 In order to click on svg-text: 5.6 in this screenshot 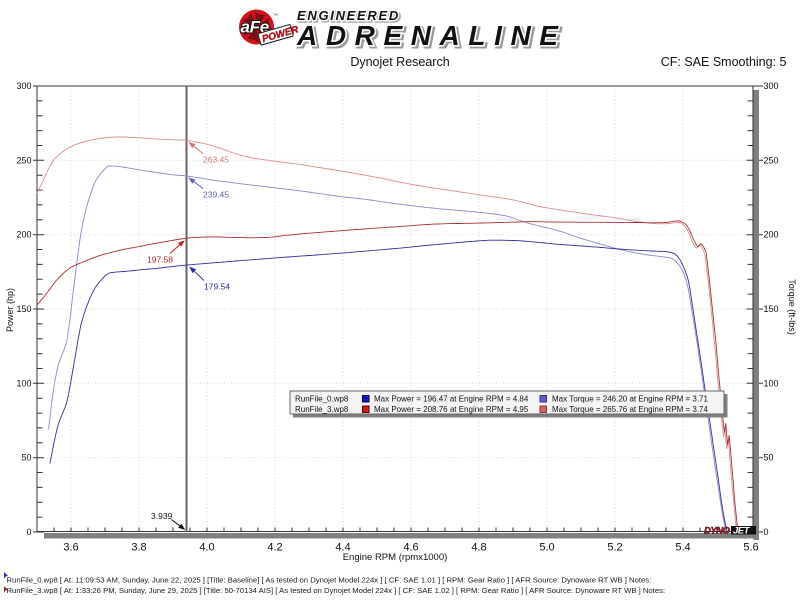, I will do `click(750, 548)`.